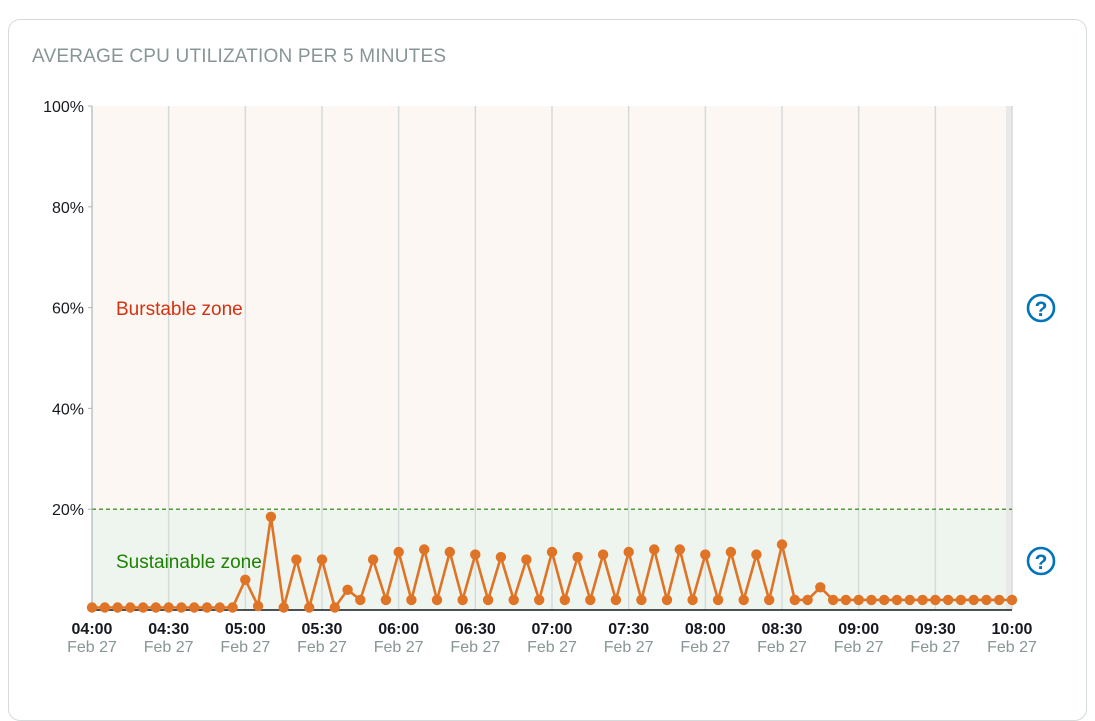 The image size is (1095, 721). What do you see at coordinates (68, 409) in the screenshot?
I see `y-tick-label: 40%` at bounding box center [68, 409].